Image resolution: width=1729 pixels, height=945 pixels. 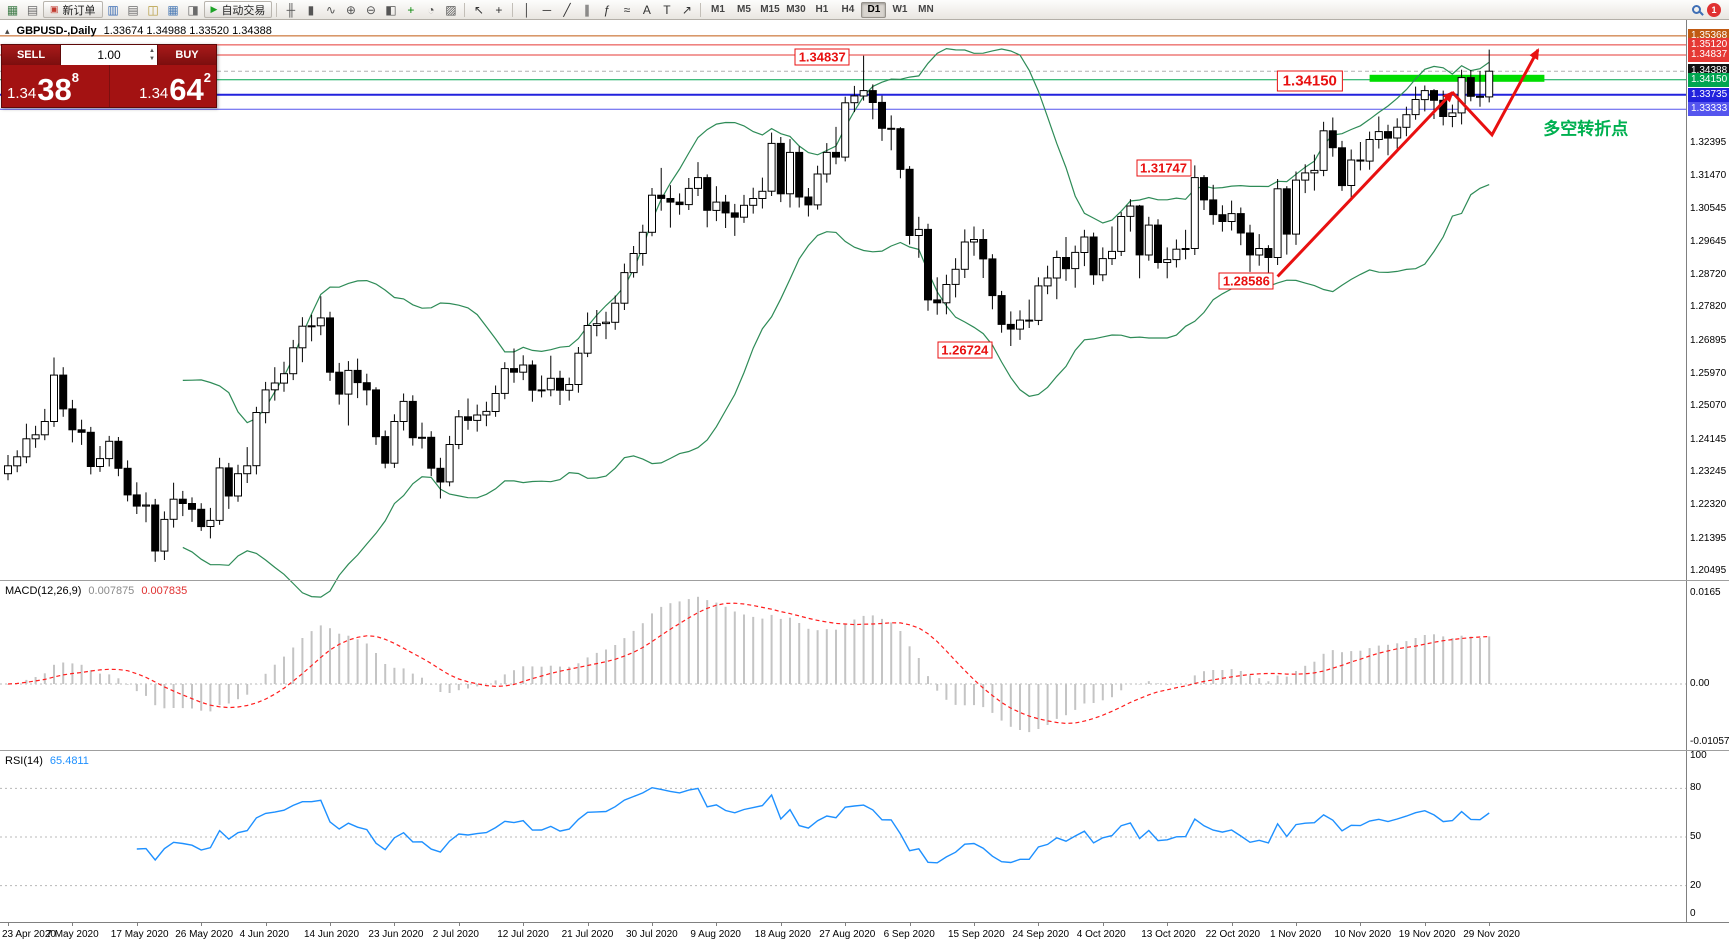 I want to click on price-tag-1.34837: 1.34837, so click(x=1708, y=55).